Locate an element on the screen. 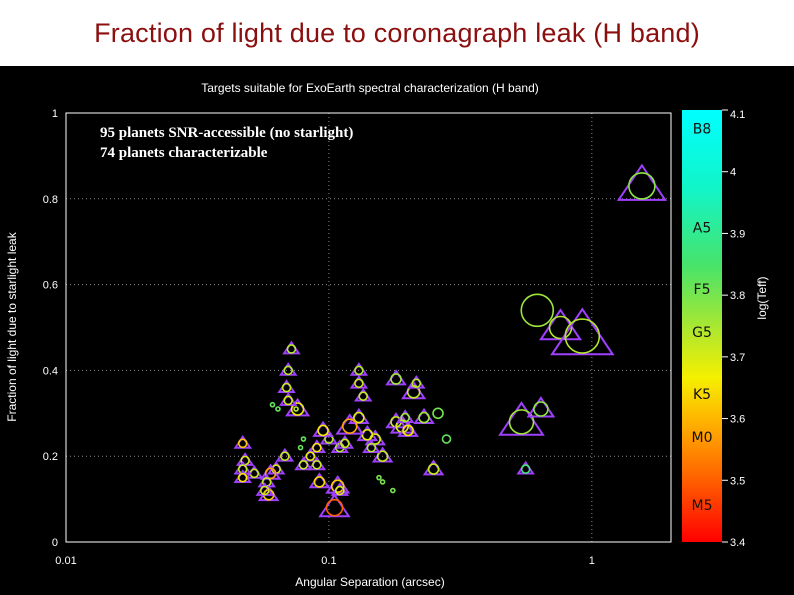 This screenshot has height=595, width=794. spectral-class-label: G5 is located at coordinates (702, 333).